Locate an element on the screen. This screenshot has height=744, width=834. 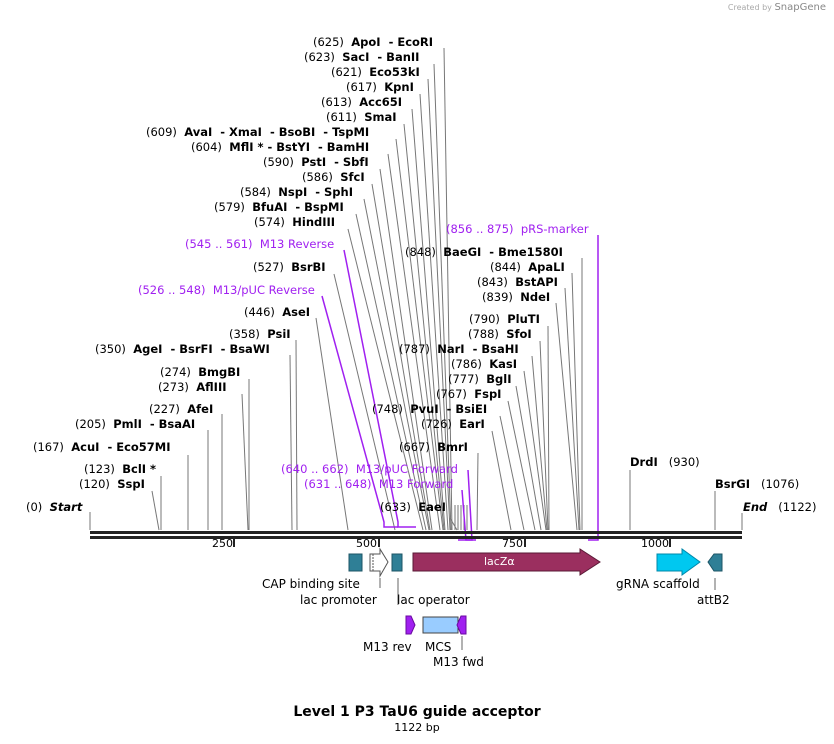
enzyme-label: (350) AgeI - BsrFI - BsaWI is located at coordinates (182, 349).